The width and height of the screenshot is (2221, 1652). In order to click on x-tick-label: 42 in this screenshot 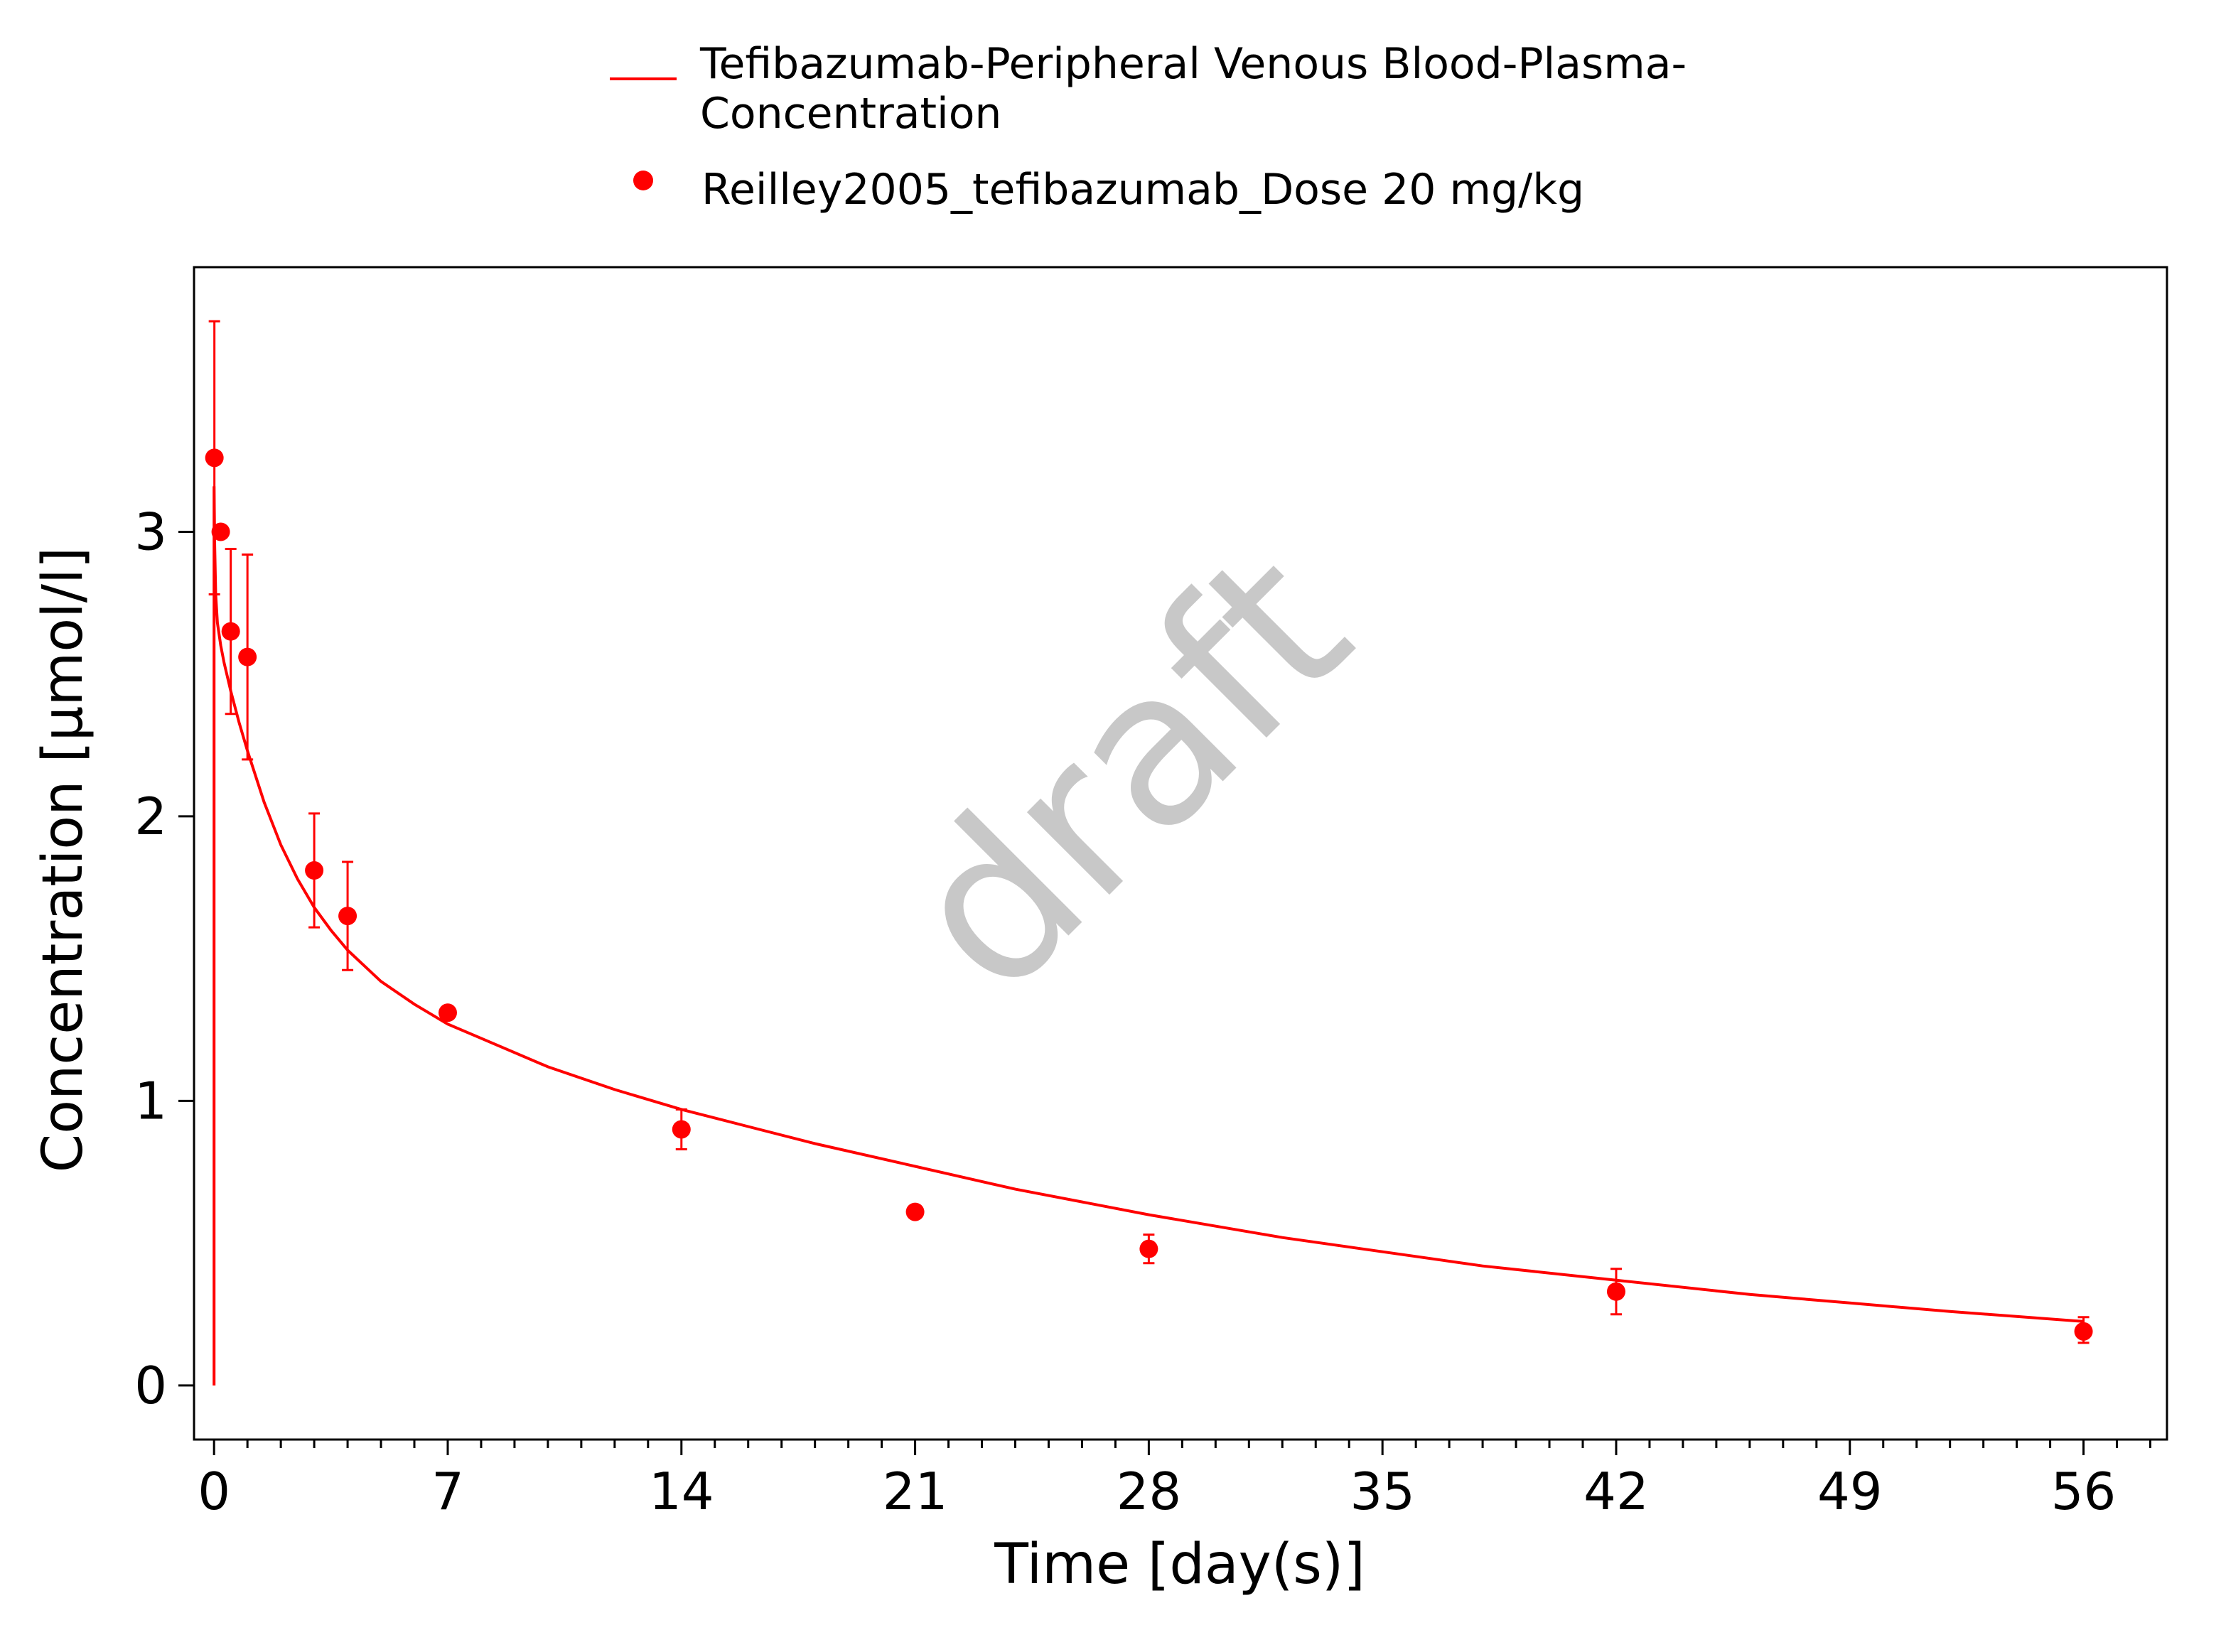, I will do `click(1616, 1492)`.